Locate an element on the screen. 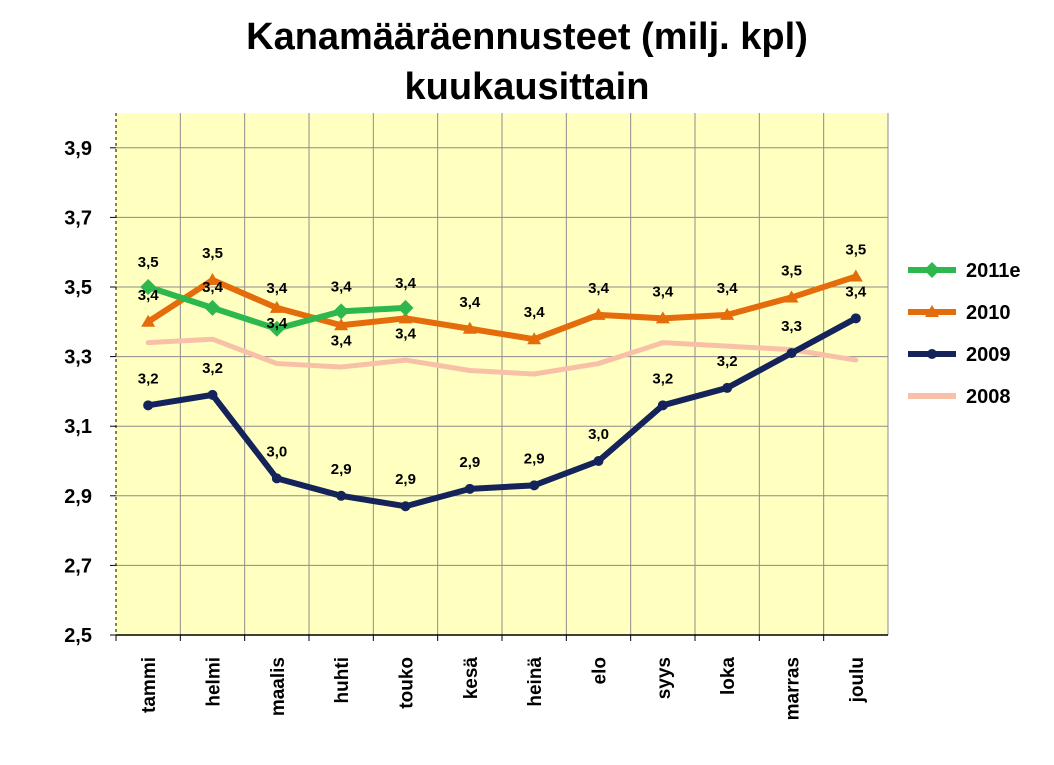 Image resolution: width=1054 pixels, height=765 pixels. legend-label: 2008 is located at coordinates (988, 397).